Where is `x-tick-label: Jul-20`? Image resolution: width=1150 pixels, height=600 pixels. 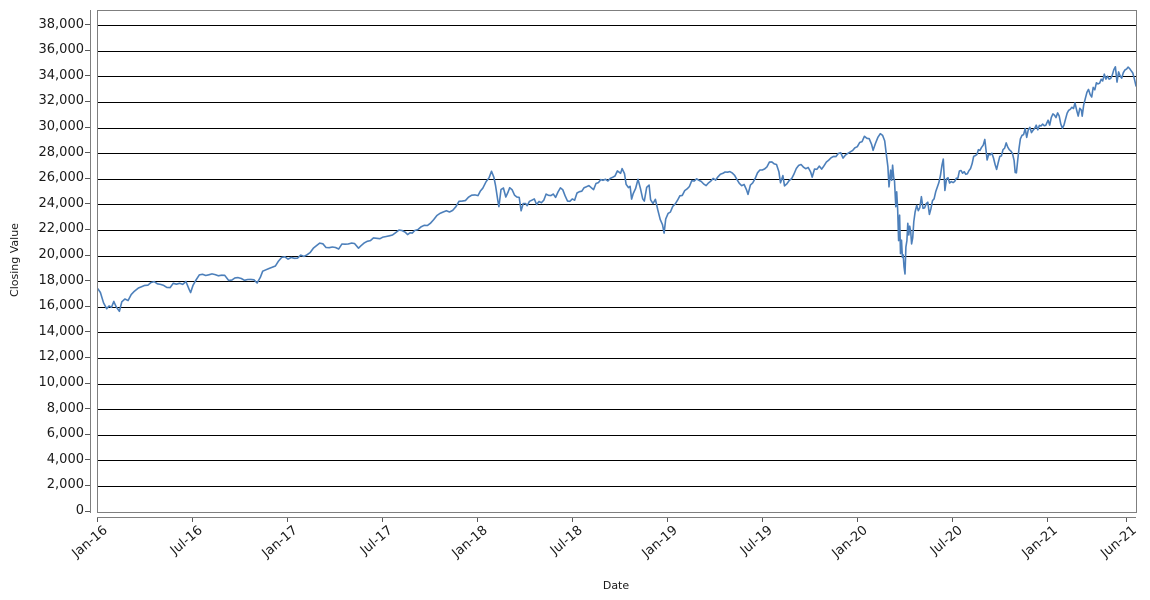 x-tick-label: Jul-20 is located at coordinates (946, 541).